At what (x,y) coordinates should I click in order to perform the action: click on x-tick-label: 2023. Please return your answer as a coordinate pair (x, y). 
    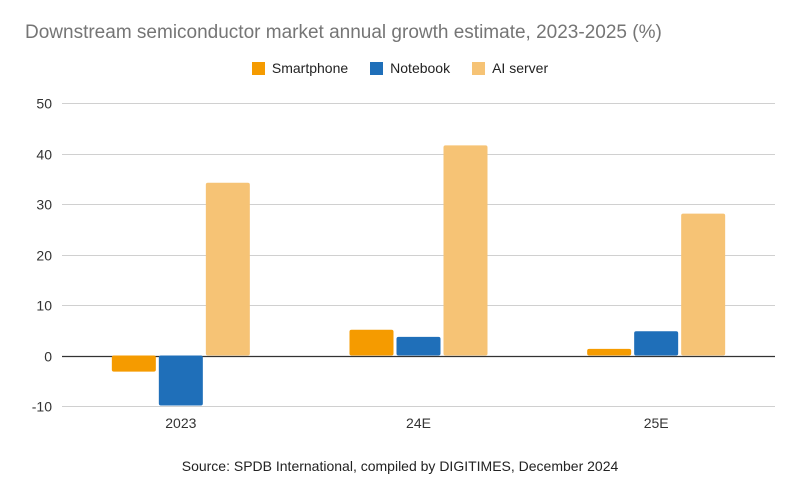
    Looking at the image, I should click on (180, 423).